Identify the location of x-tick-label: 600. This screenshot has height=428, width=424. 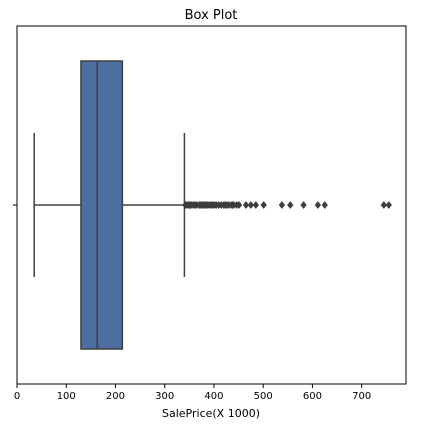
(312, 396).